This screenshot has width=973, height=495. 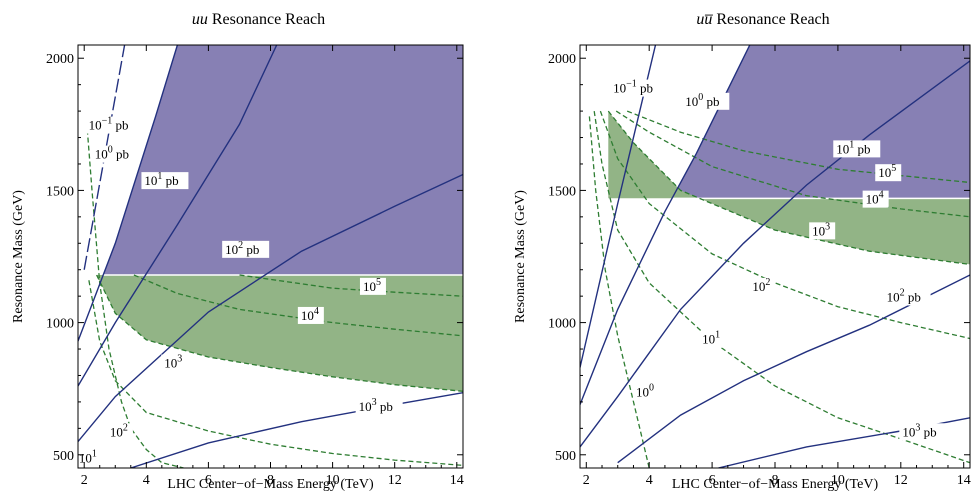 I want to click on event-label-4: 105, so click(x=372, y=286).